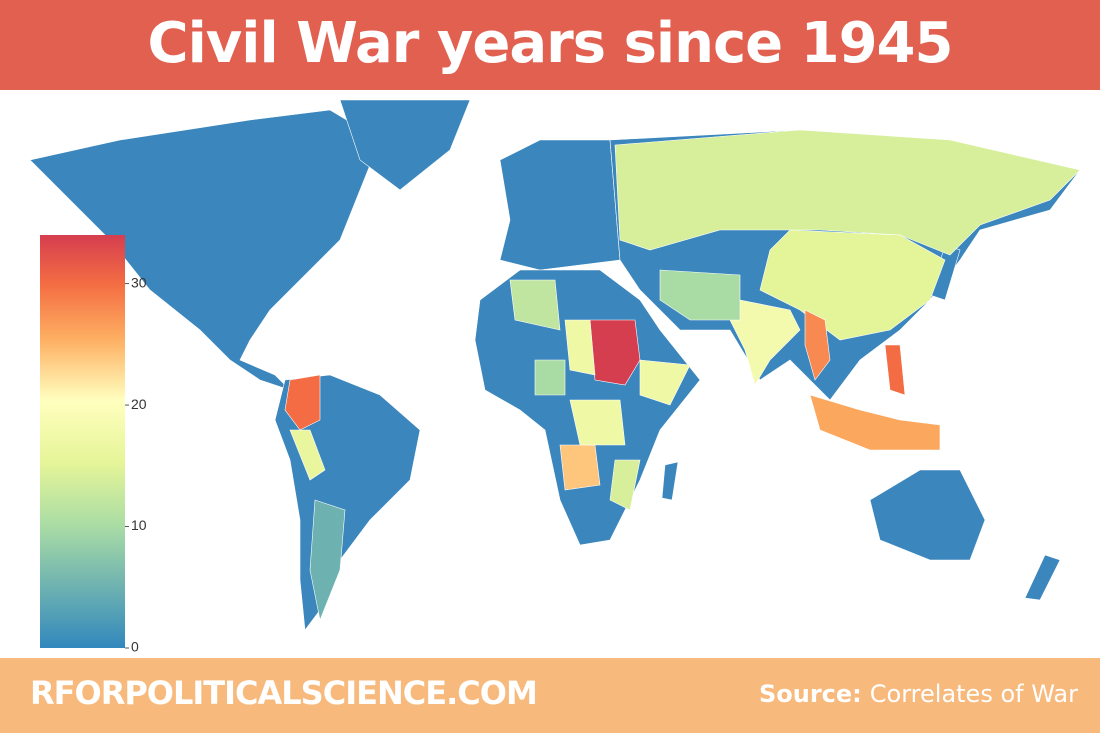  Describe the element at coordinates (135, 647) in the screenshot. I see `colorbar-tick-label: 0` at that location.